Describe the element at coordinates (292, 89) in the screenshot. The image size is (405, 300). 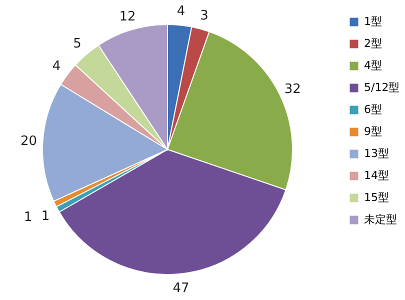
I see `data-label: 32` at that location.